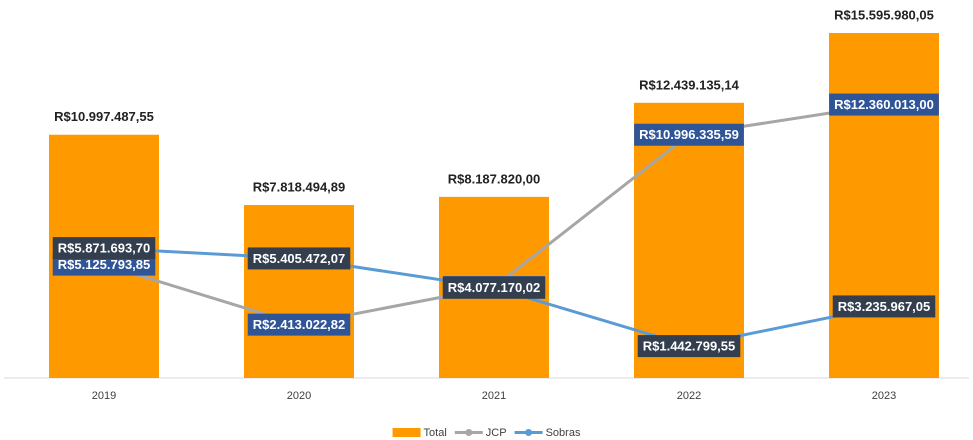  What do you see at coordinates (435, 433) in the screenshot?
I see `legend-label: Total` at bounding box center [435, 433].